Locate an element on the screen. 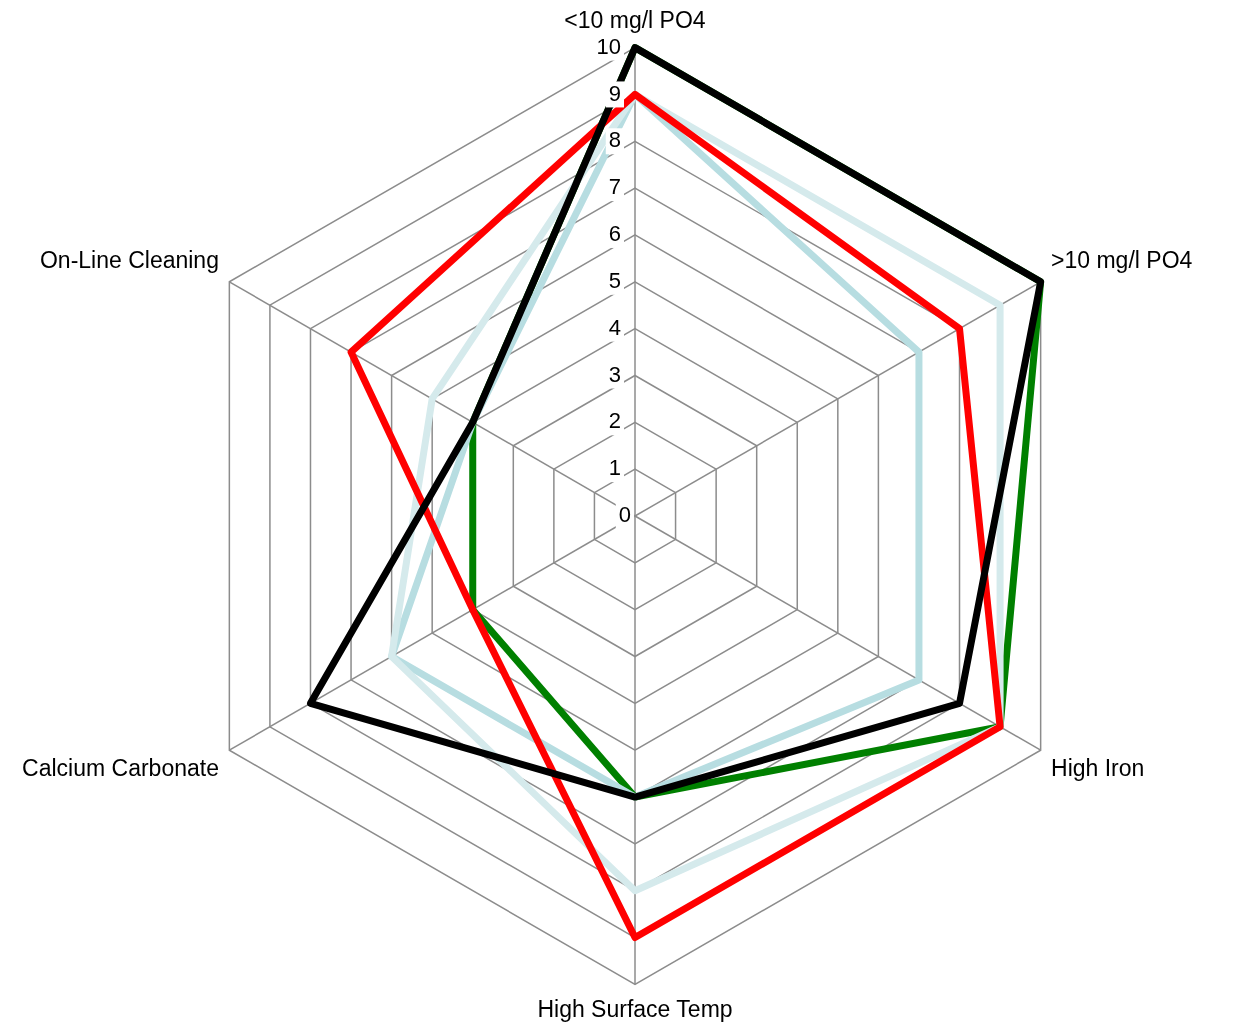 Image resolution: width=1239 pixels, height=1030 pixels. spoke-label: <10 mg/l PO4 is located at coordinates (635, 20).